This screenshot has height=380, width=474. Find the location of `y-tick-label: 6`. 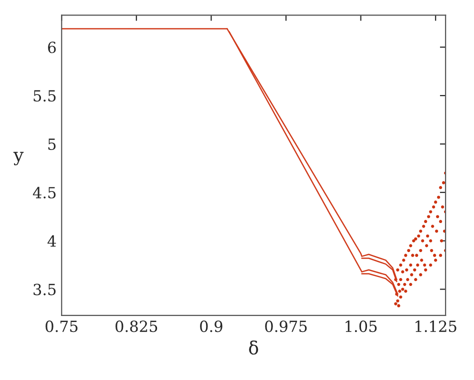

y-tick-label: 6 is located at coordinates (52, 48).